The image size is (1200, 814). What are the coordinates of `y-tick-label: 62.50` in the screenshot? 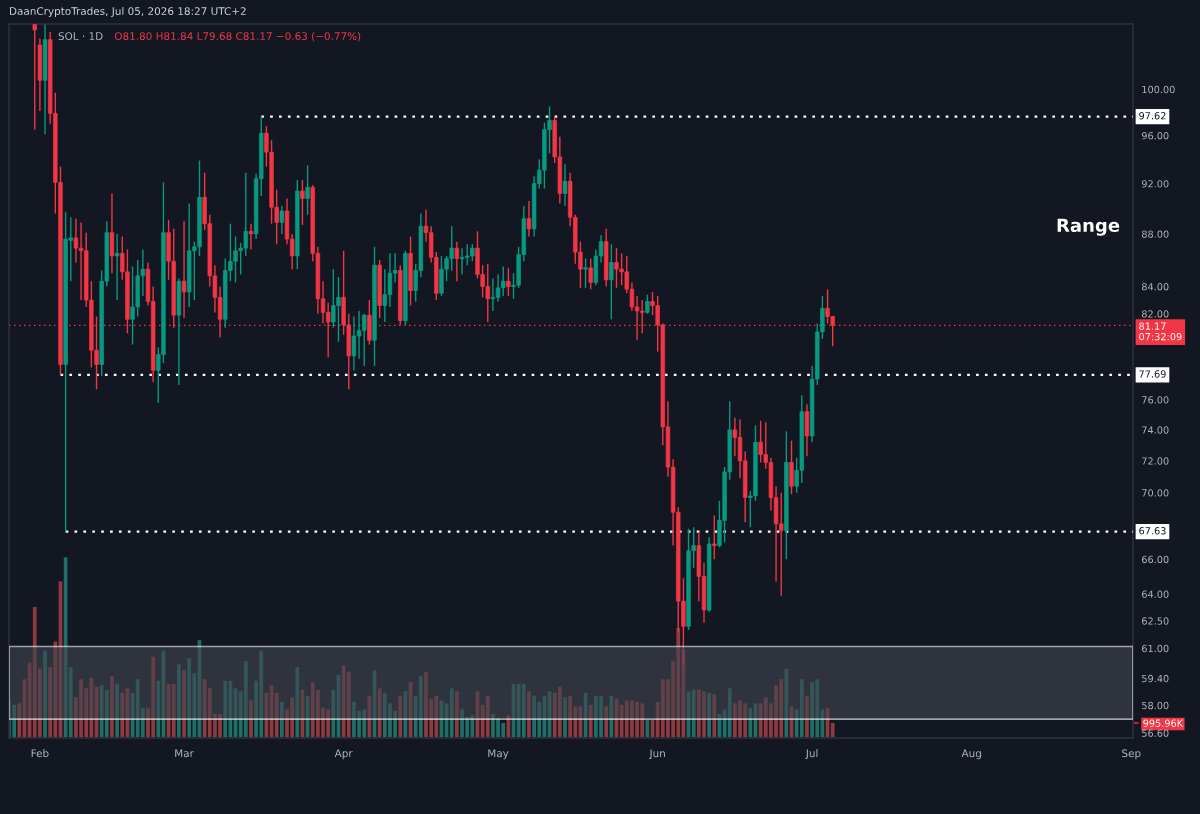 It's located at (1155, 621).